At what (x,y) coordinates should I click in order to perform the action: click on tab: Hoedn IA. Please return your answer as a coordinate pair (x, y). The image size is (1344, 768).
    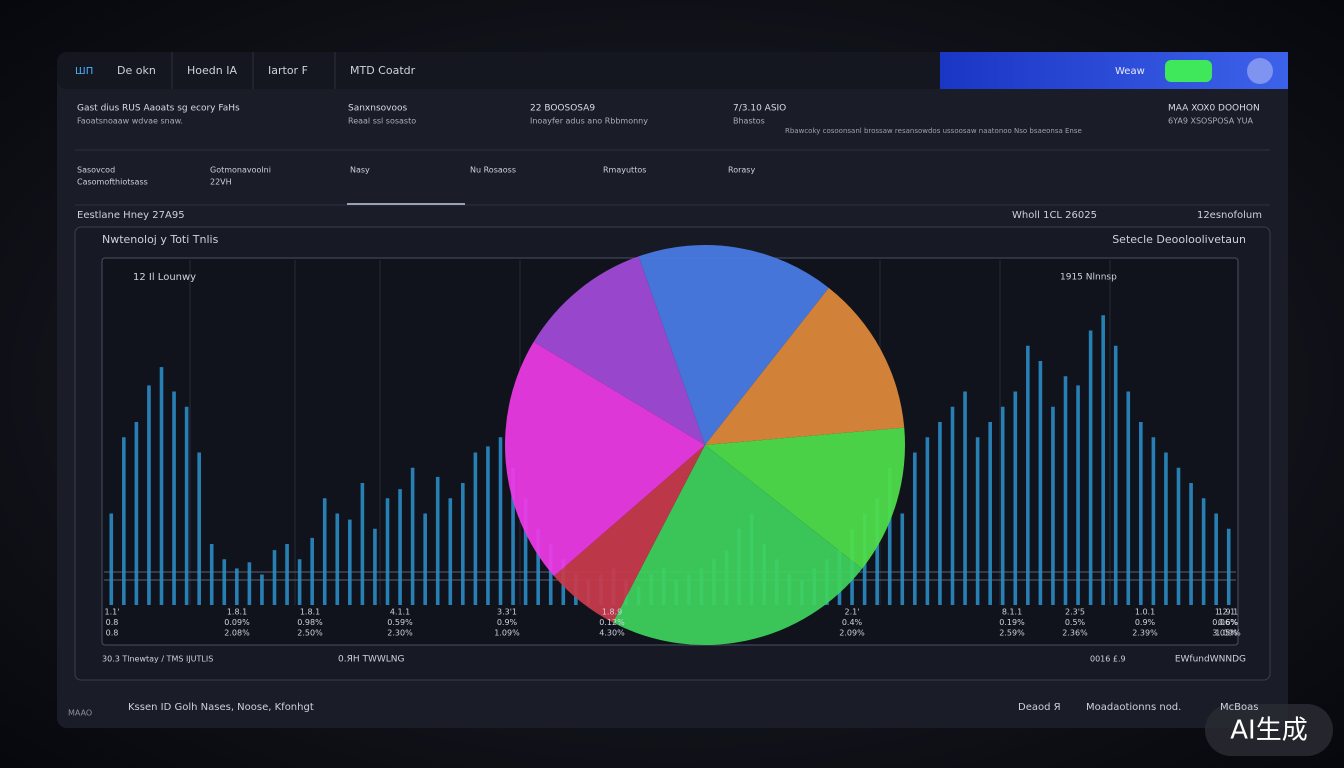
    Looking at the image, I should click on (212, 70).